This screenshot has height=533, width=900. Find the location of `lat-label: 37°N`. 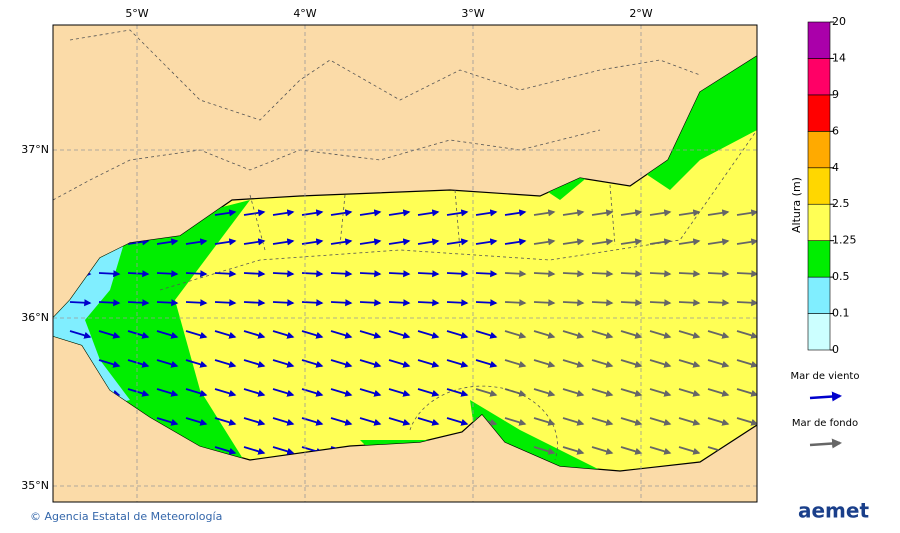

lat-label: 37°N is located at coordinates (35, 149).